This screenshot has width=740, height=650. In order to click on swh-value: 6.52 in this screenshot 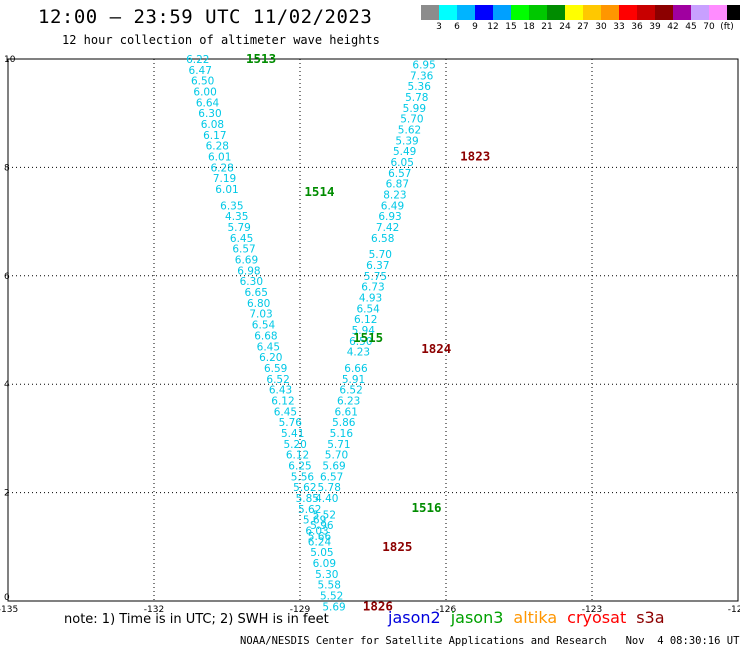, I will do `click(277, 380)`.